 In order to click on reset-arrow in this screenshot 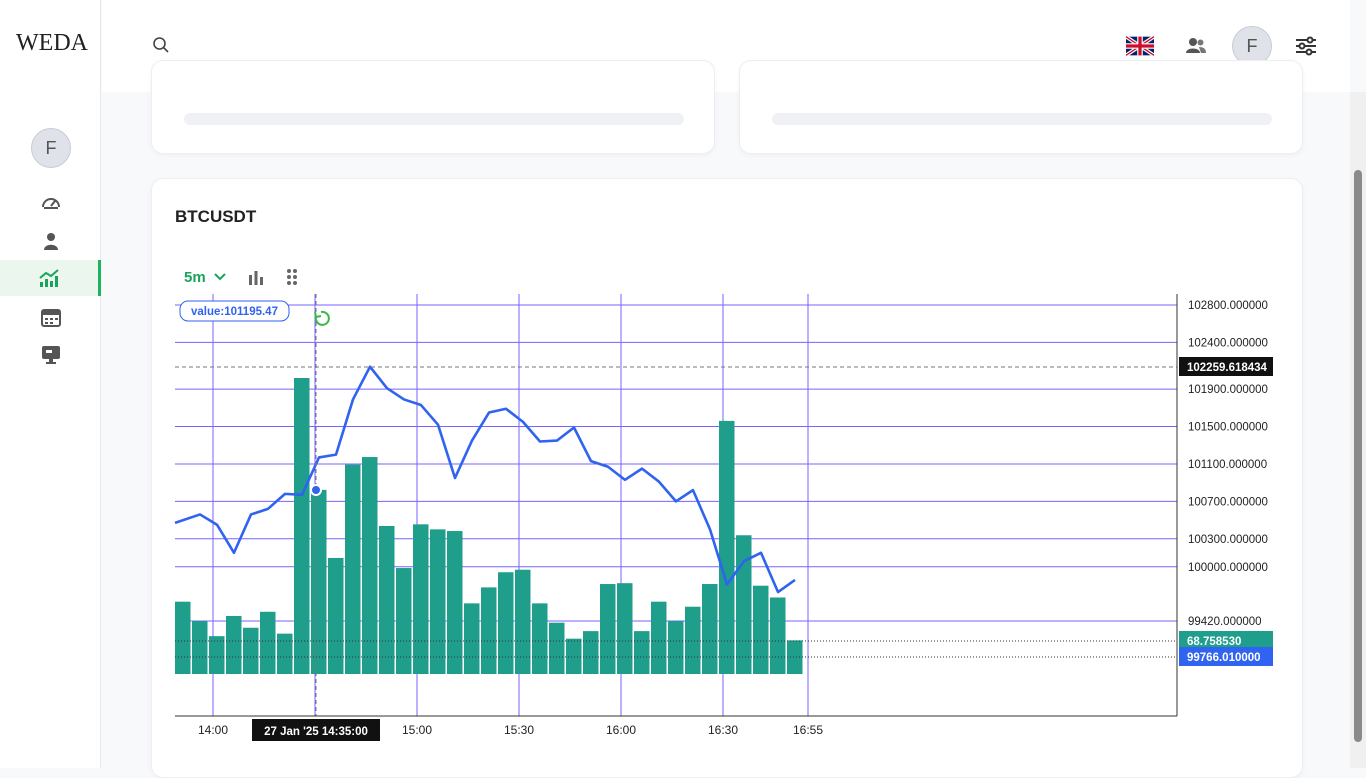, I will do `click(318, 315)`.